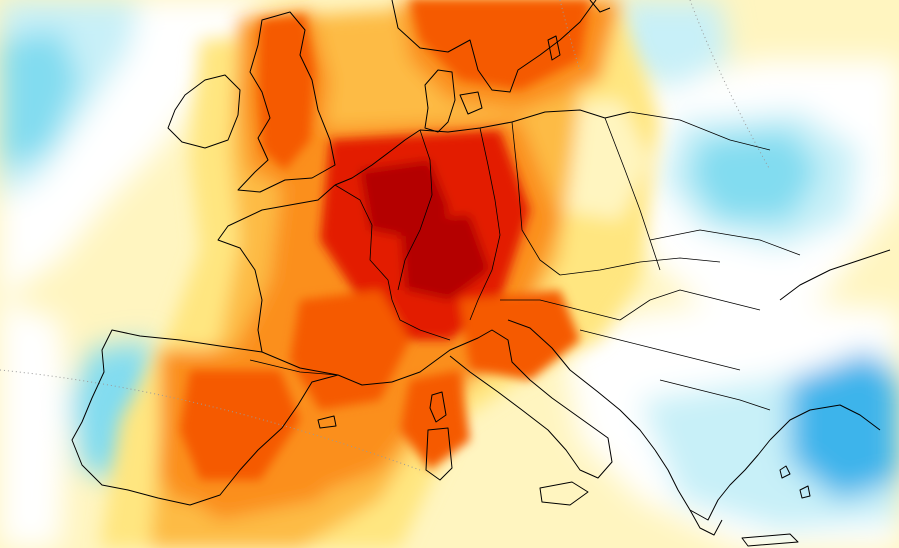 This screenshot has height=548, width=899. Describe the element at coordinates (675, 45) in the screenshot. I see `north-atlantic-top-cyan` at that location.